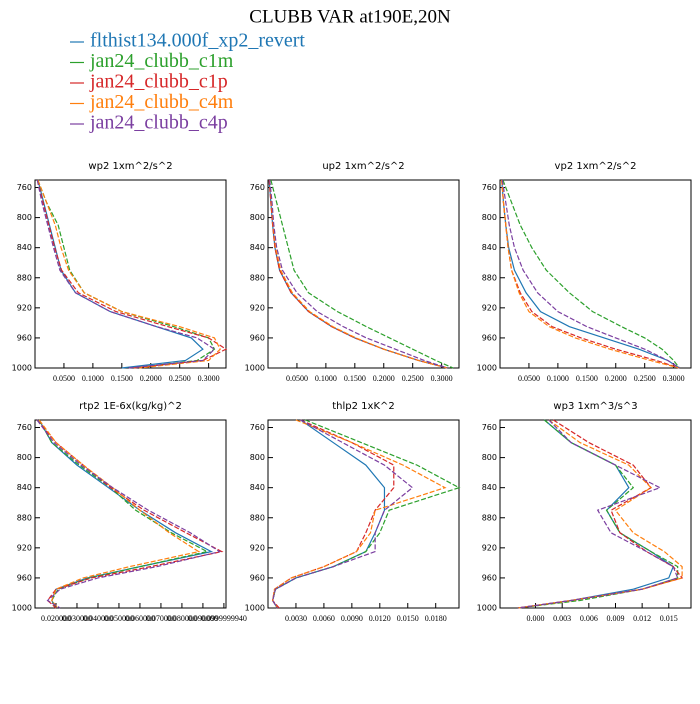  I want to click on x-tick-label: 0.012, so click(642, 618).